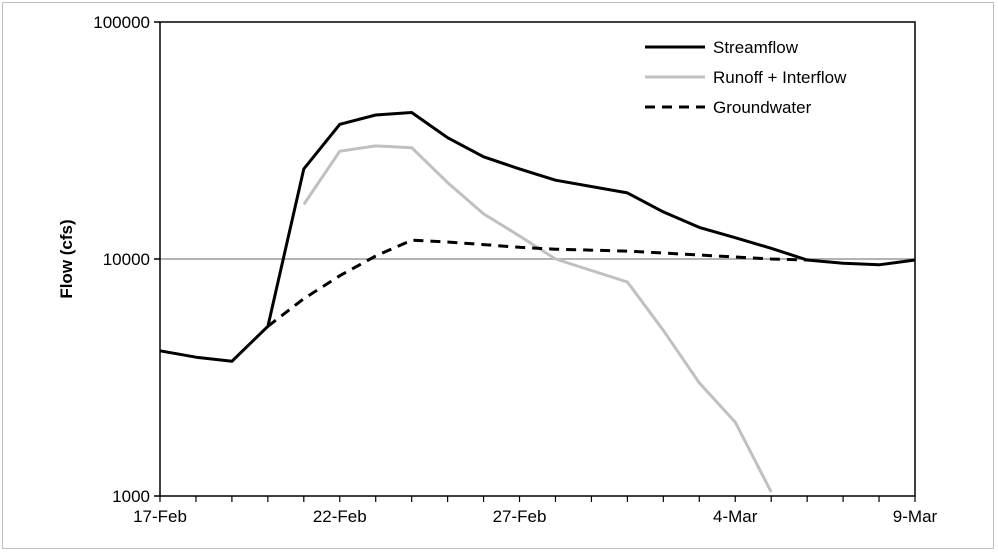 Image resolution: width=998 pixels, height=553 pixels. Describe the element at coordinates (160, 516) in the screenshot. I see `x-tick-label: 17-Feb` at that location.